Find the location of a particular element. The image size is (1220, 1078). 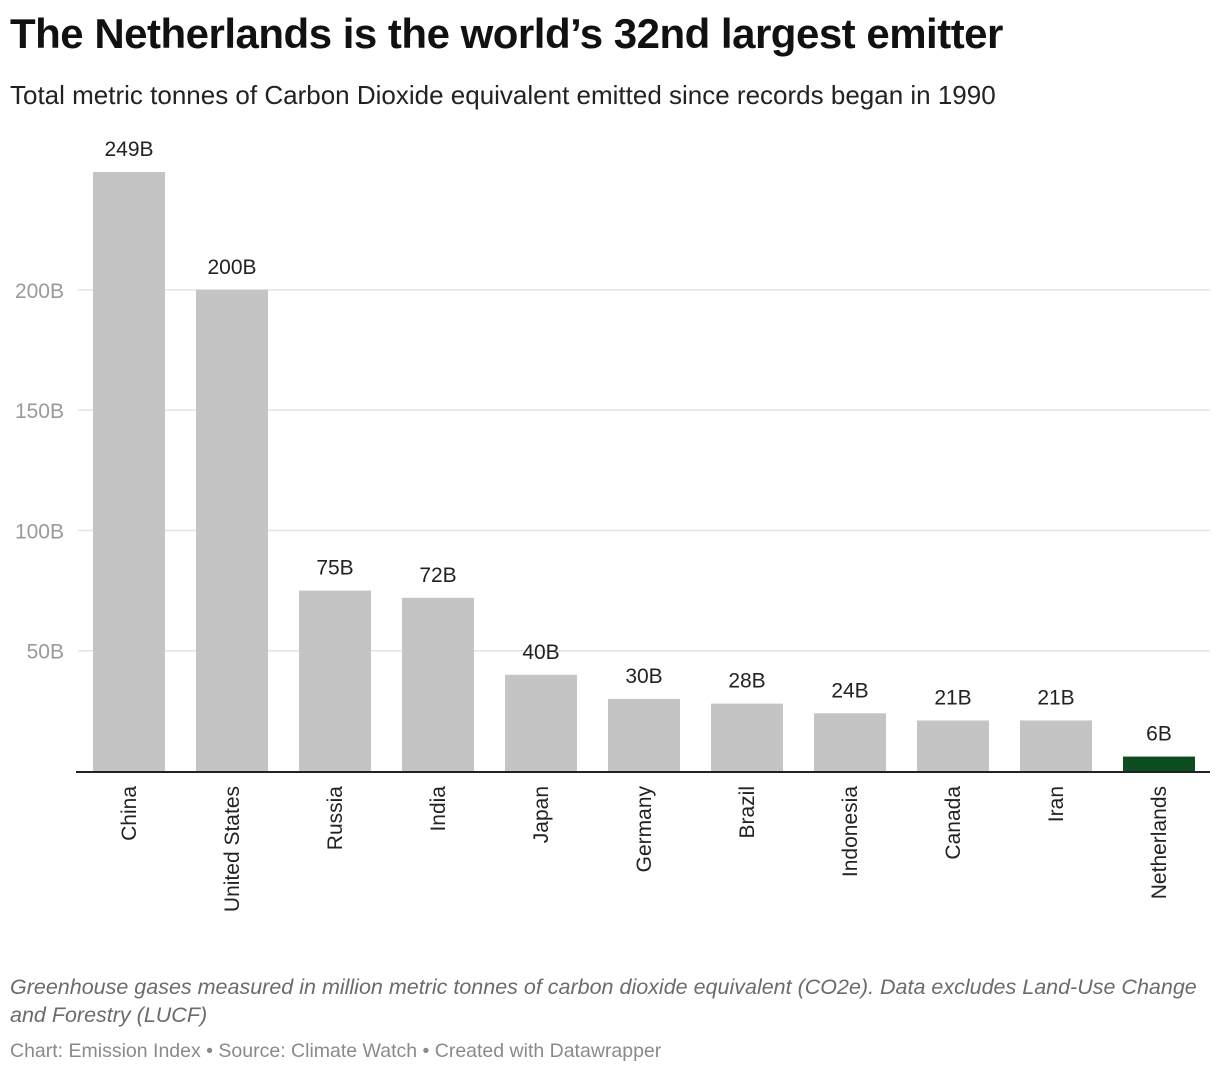

value-label: 75B is located at coordinates (334, 568).